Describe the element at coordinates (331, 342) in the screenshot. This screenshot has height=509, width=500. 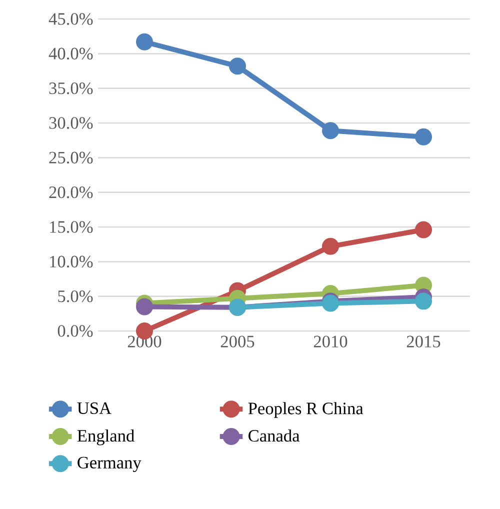
I see `x-tick-label: 2010` at that location.